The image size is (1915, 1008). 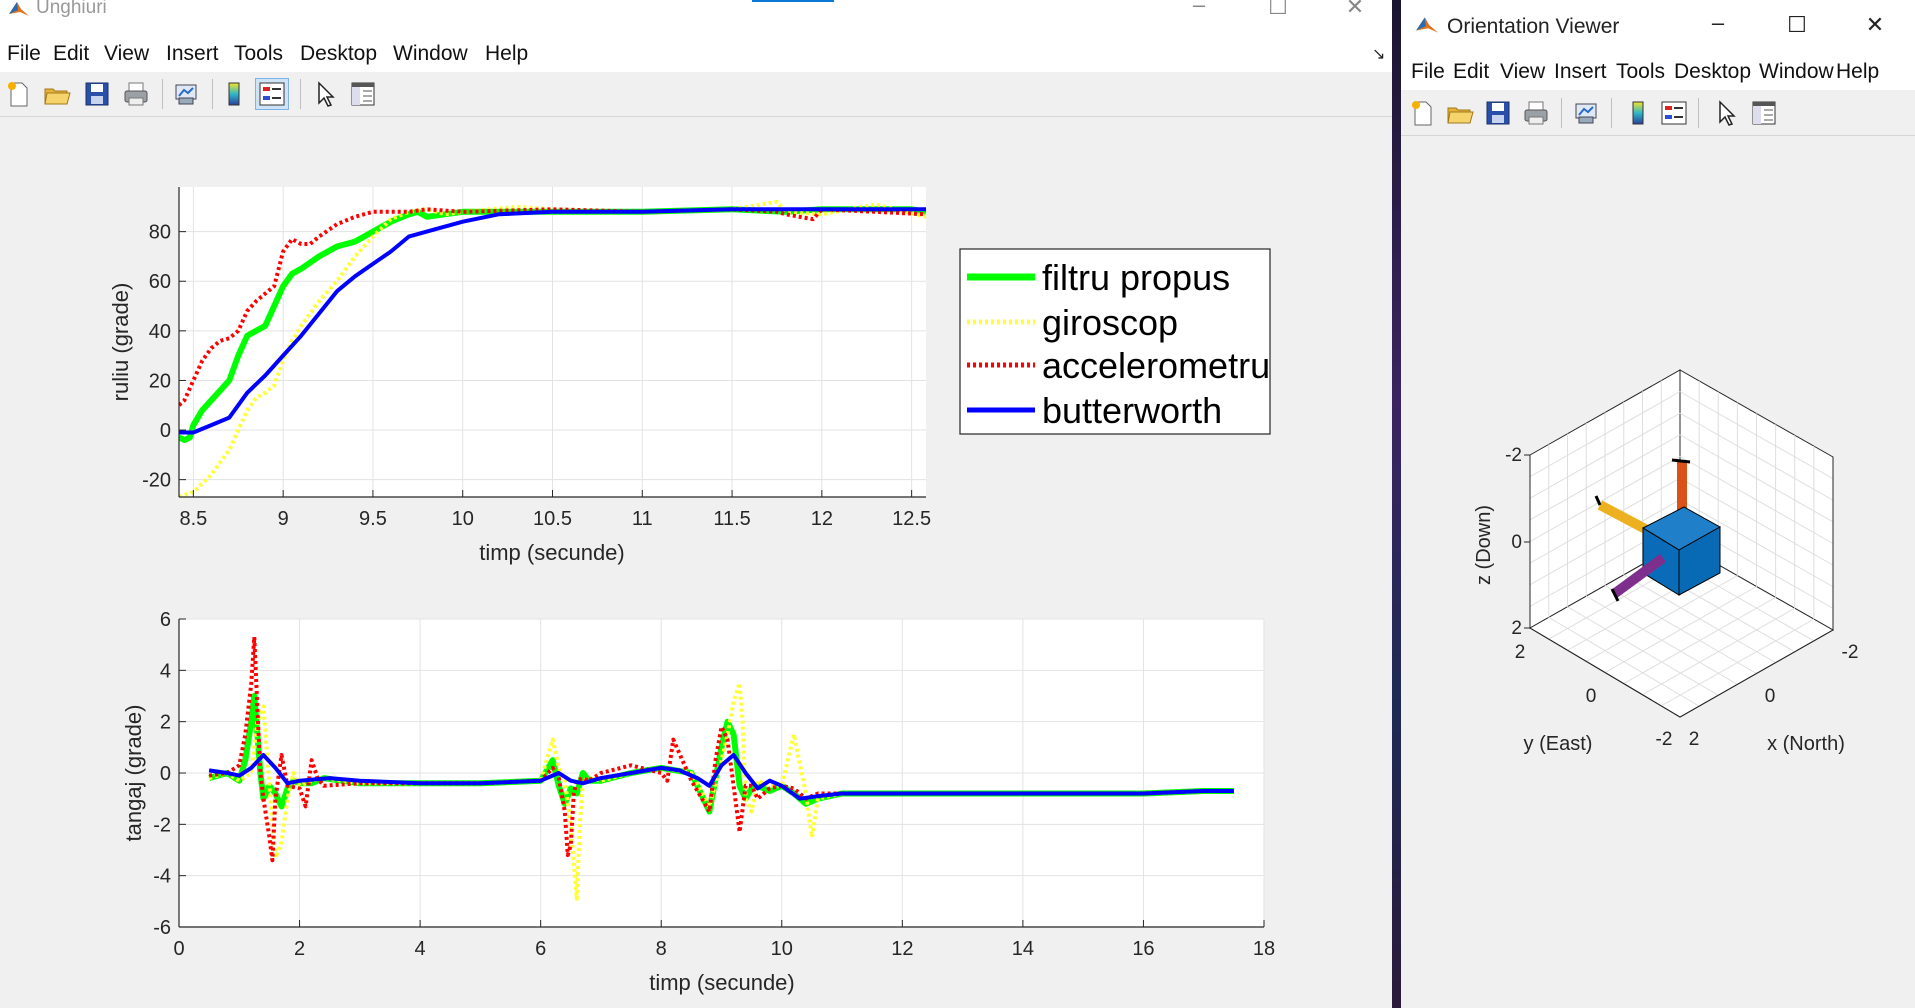 What do you see at coordinates (373, 519) in the screenshot?
I see `roll-x-tick-label: 9.5` at bounding box center [373, 519].